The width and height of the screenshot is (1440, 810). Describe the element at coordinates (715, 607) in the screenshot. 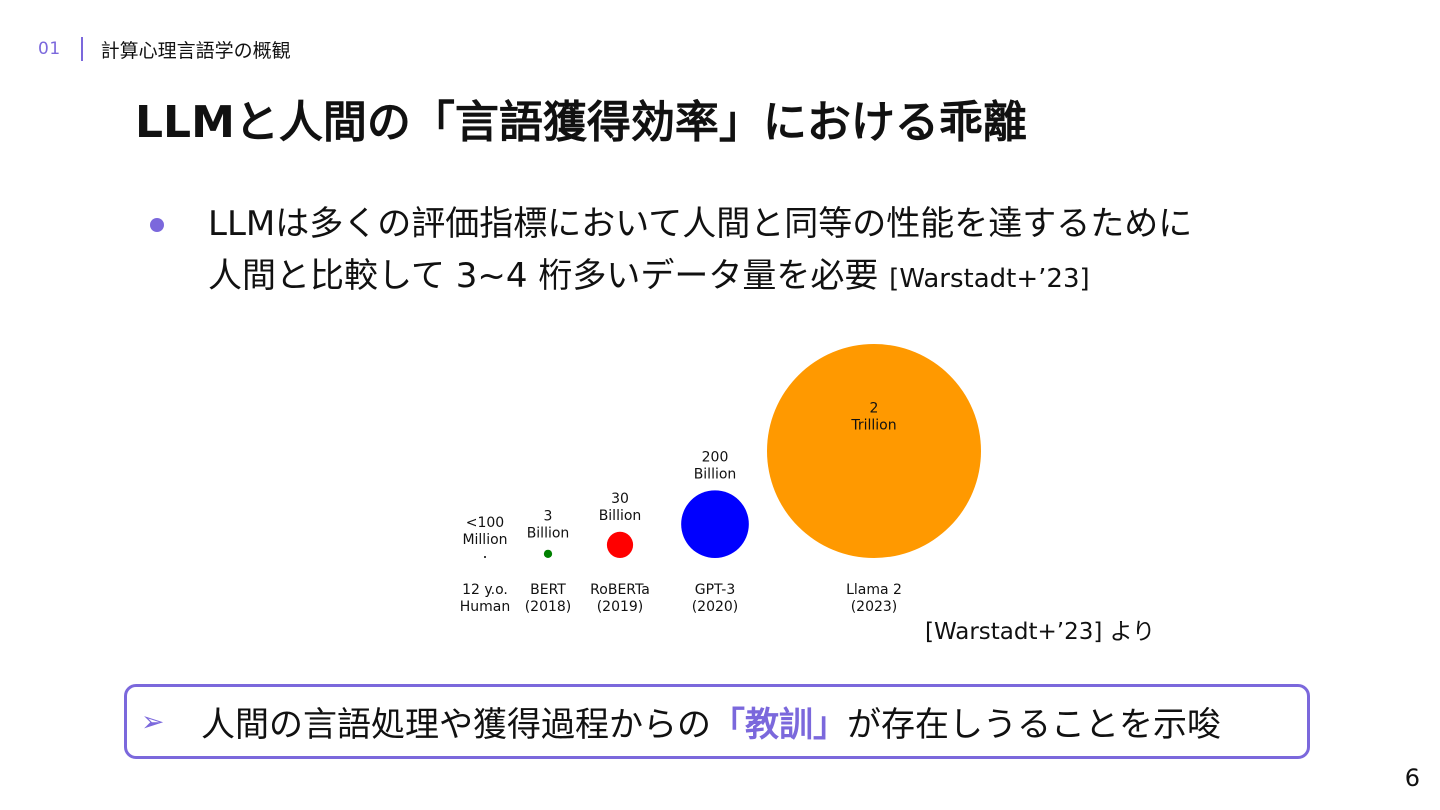

I see `category-sublabel: (2020)` at that location.